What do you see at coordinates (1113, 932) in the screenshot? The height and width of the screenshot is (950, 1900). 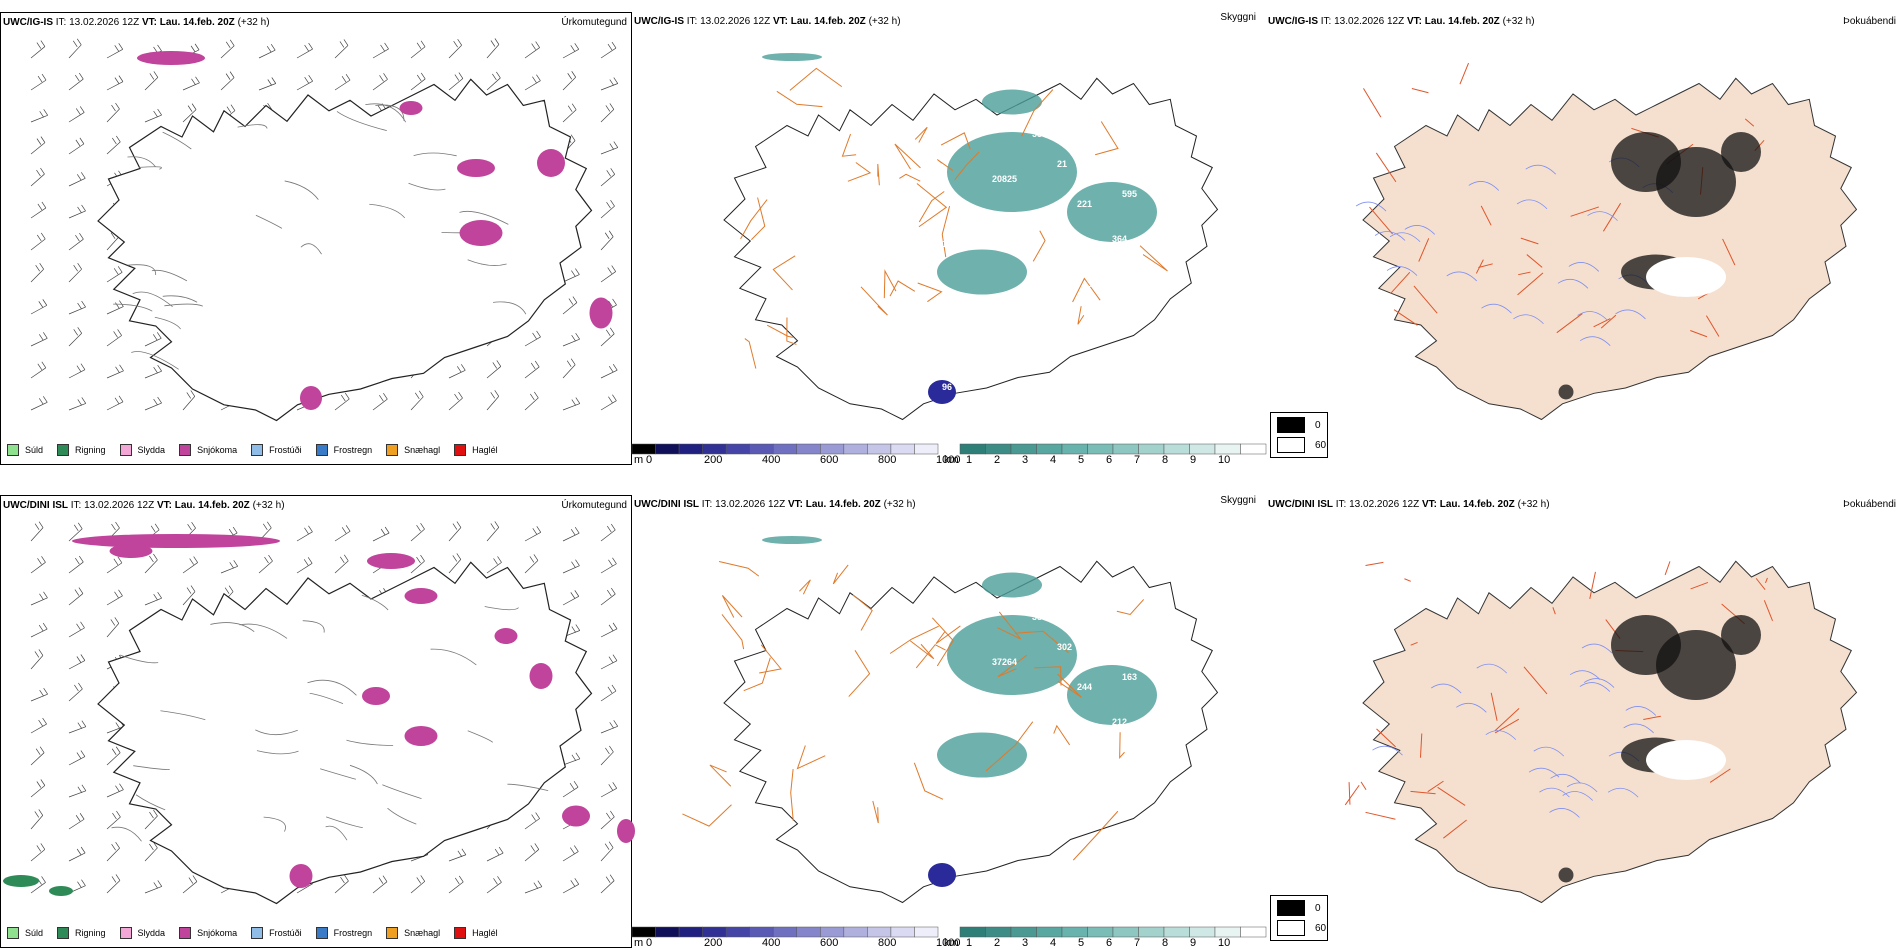 I see `visibility-colorbar` at bounding box center [1113, 932].